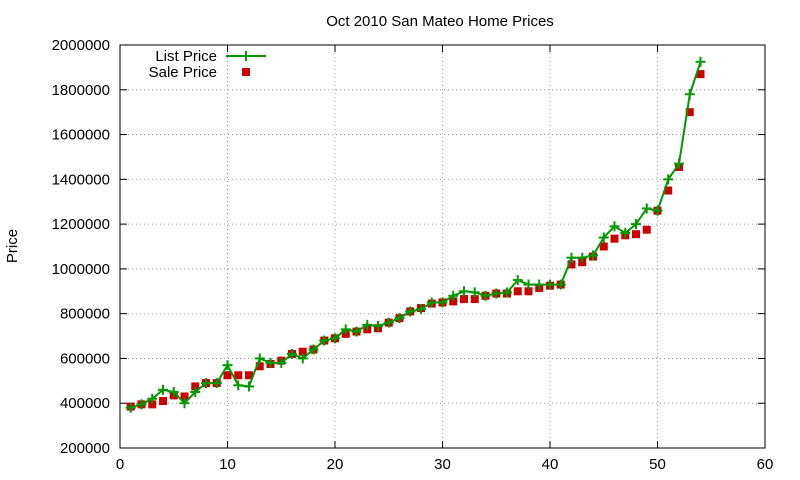  What do you see at coordinates (81, 90) in the screenshot?
I see `y-tick-label: 1800000` at bounding box center [81, 90].